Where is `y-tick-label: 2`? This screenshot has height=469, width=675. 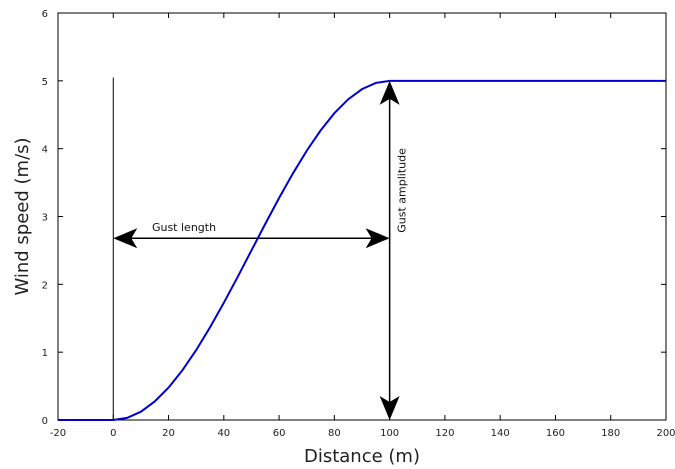
y-tick-label: 2 is located at coordinates (45, 285).